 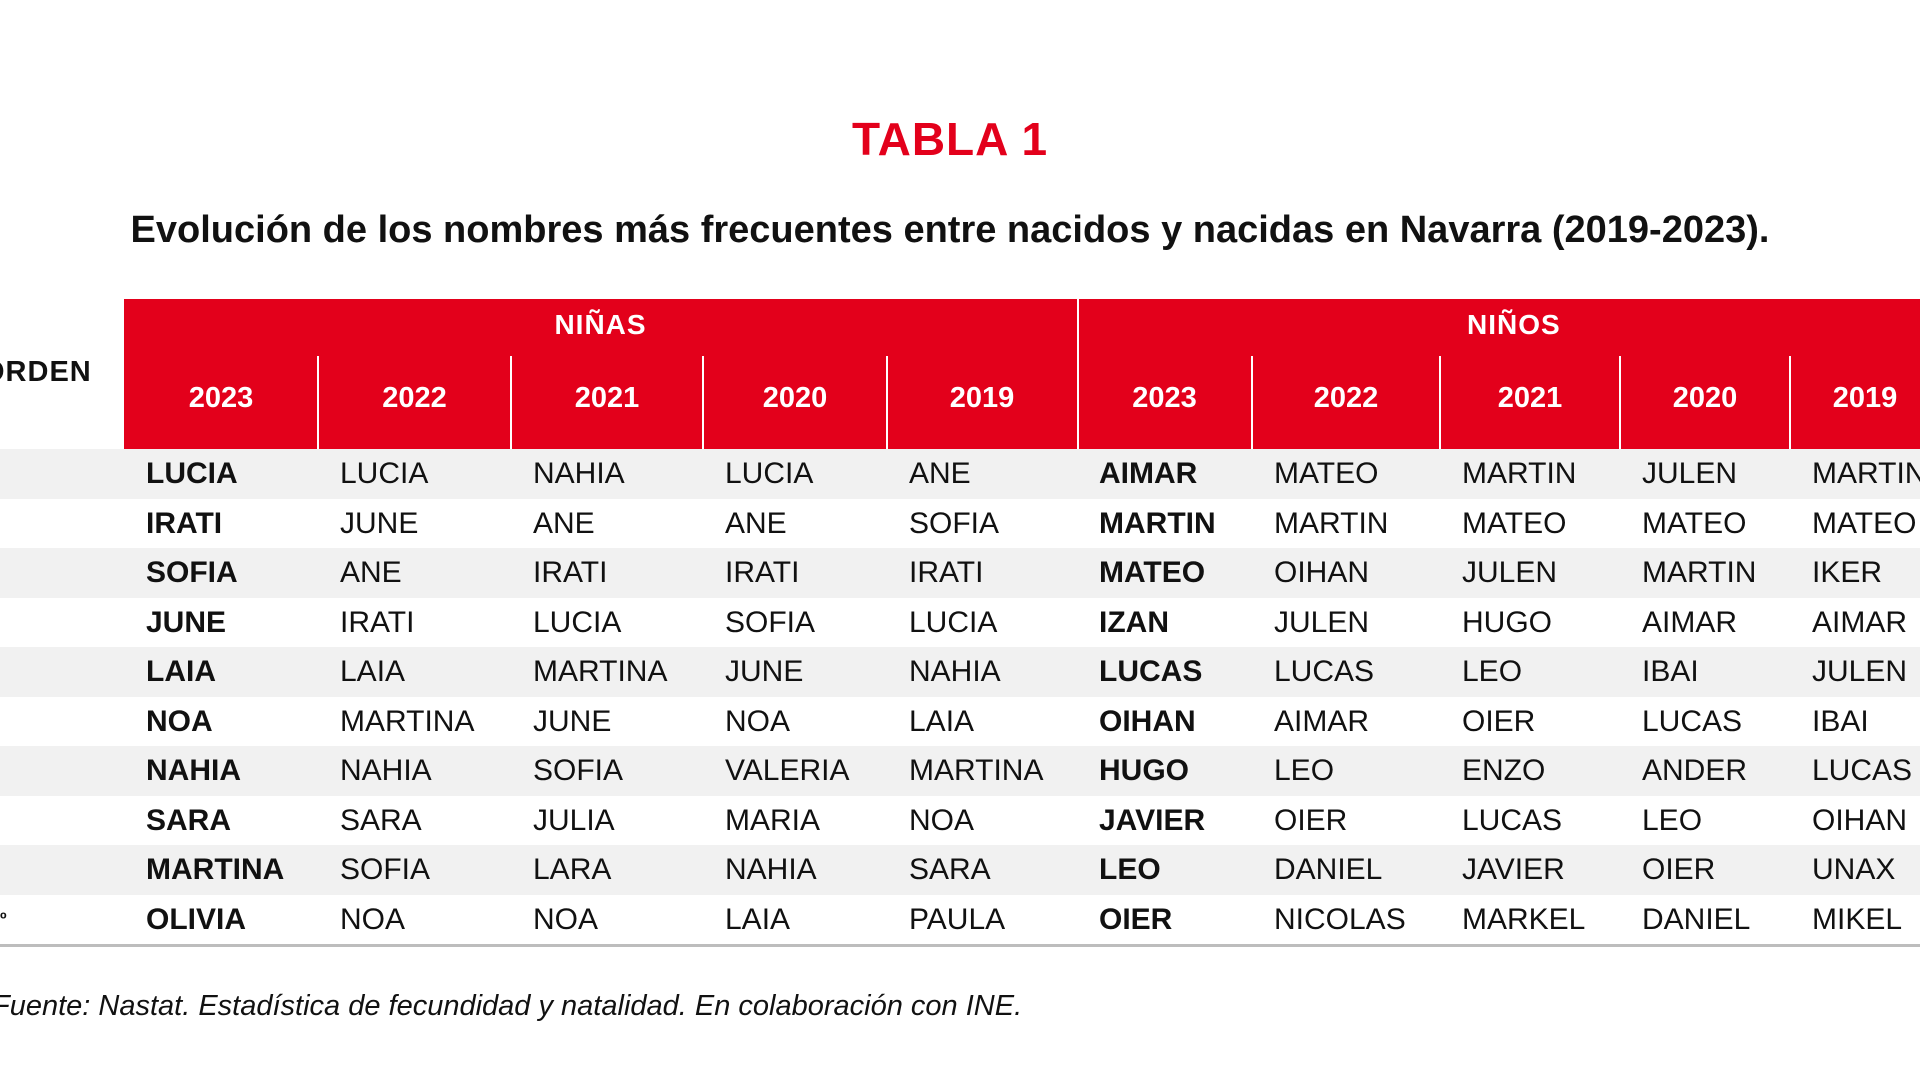 I want to click on boys-name-cell: MARKEL, so click(x=1524, y=919).